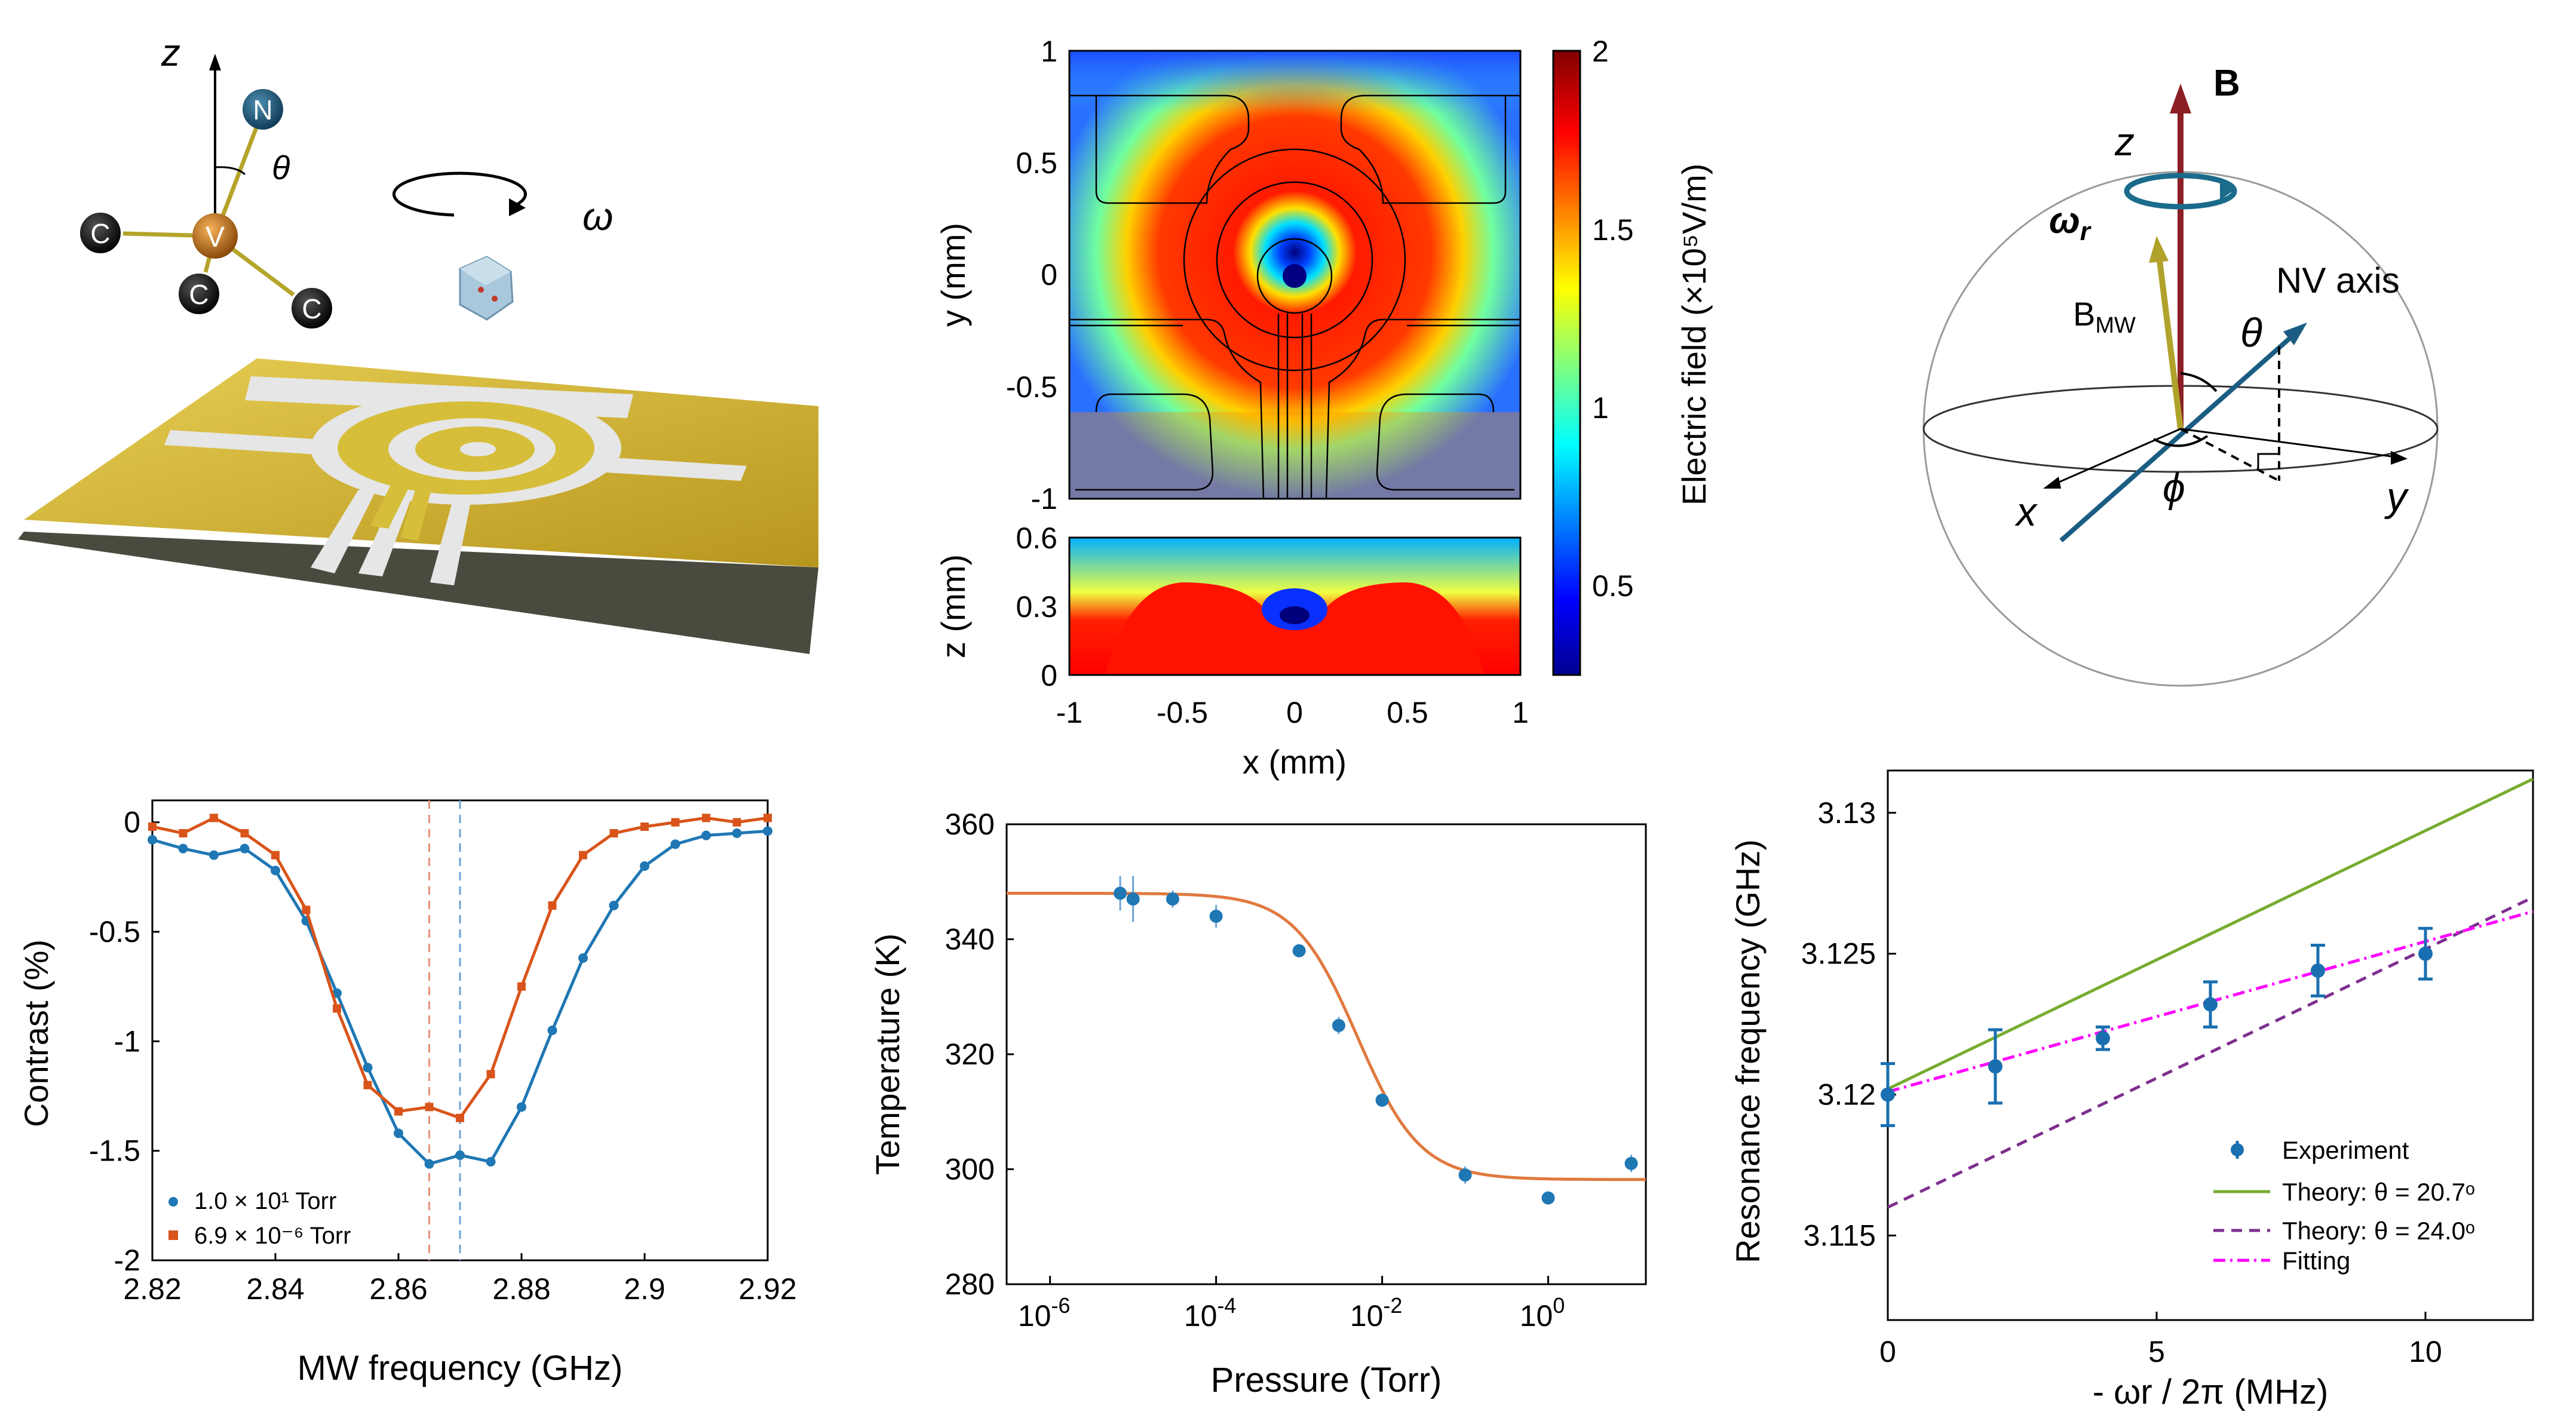  Describe the element at coordinates (2338, 280) in the screenshot. I see `nv-axis-label: NV axis` at that location.